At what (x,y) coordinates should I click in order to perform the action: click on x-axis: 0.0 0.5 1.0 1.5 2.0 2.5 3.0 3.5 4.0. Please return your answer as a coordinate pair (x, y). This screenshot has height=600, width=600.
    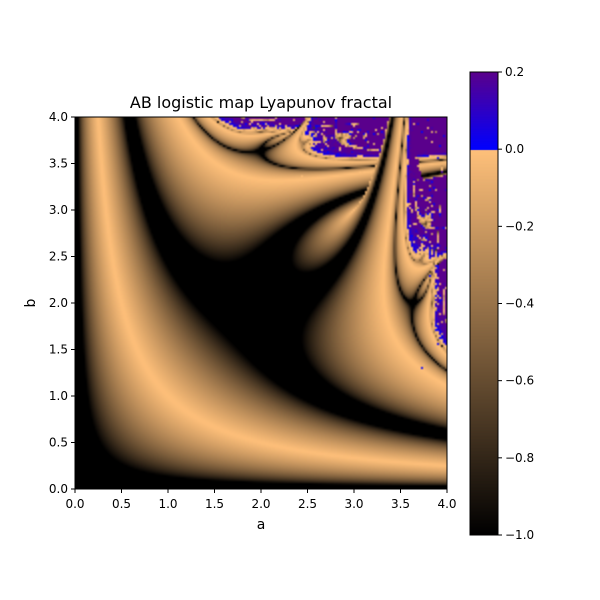
    Looking at the image, I should click on (261, 500).